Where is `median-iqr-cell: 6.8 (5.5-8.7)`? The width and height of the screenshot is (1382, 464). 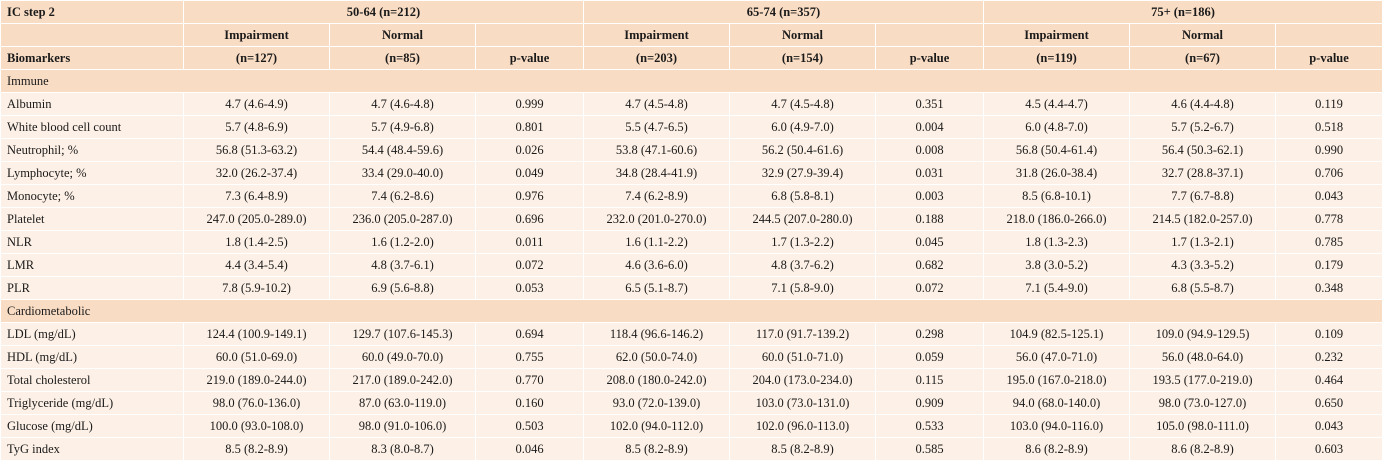
median-iqr-cell: 6.8 (5.5-8.7) is located at coordinates (1202, 288).